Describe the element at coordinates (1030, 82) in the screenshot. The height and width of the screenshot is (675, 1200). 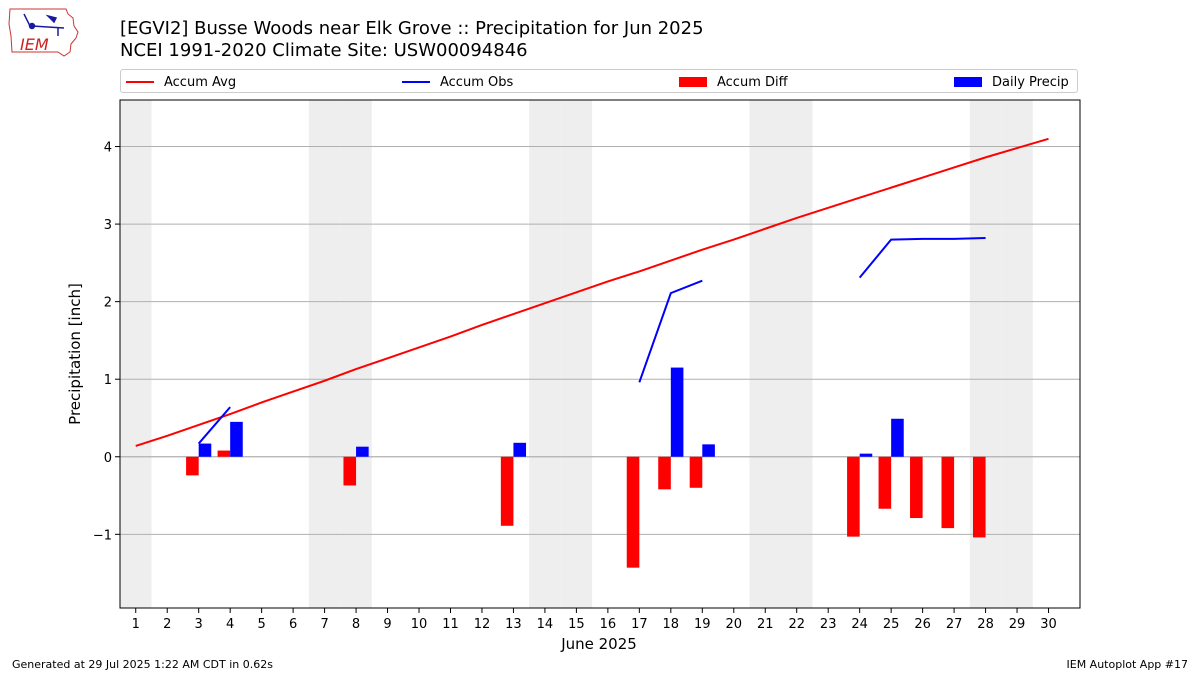
I see `legend-daily-precip-label: Daily Precip` at that location.